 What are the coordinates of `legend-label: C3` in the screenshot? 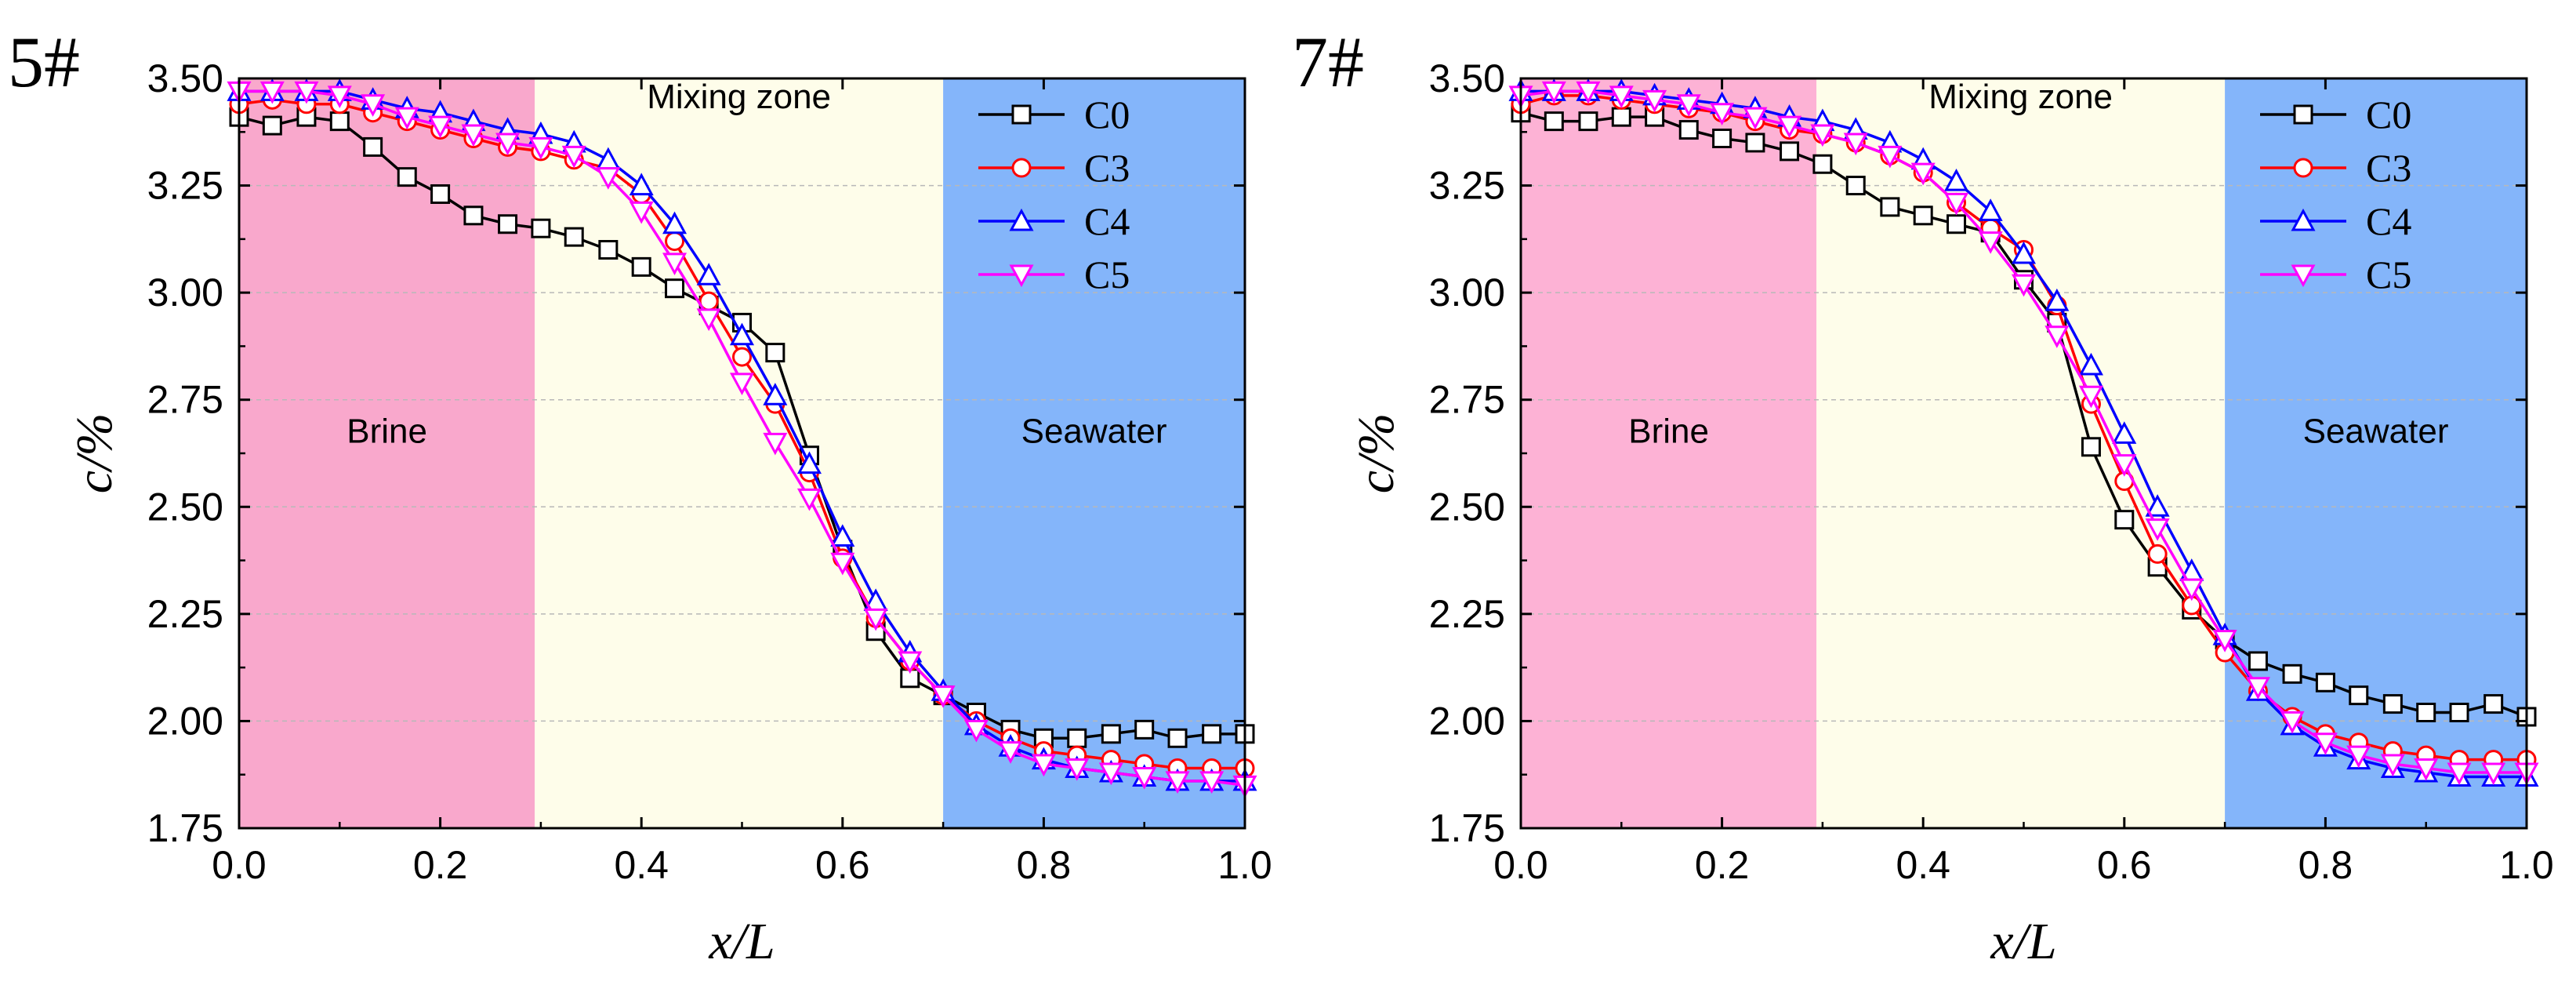 It's located at (1107, 168).